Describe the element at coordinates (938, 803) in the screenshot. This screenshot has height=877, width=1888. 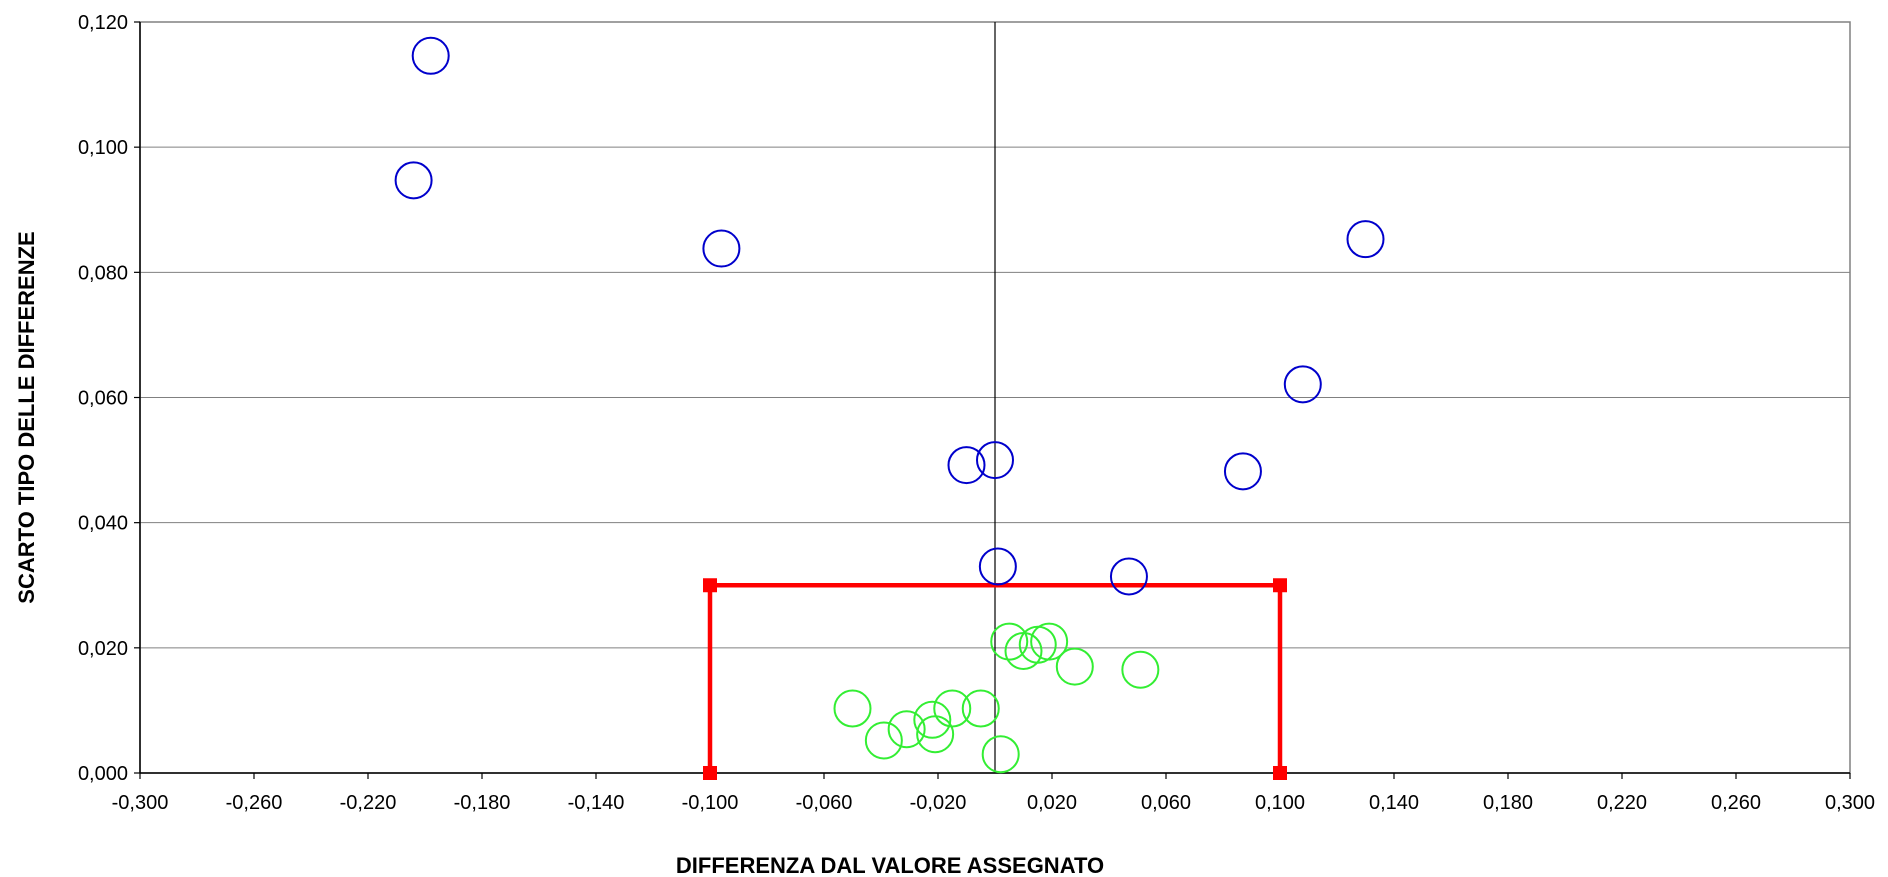
I see `x-tick-label: -0,020` at that location.